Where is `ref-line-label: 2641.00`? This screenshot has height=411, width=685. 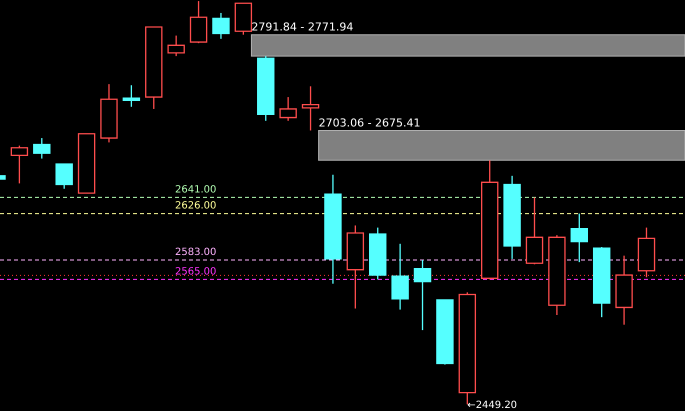 ref-line-label: 2641.00 is located at coordinates (195, 190).